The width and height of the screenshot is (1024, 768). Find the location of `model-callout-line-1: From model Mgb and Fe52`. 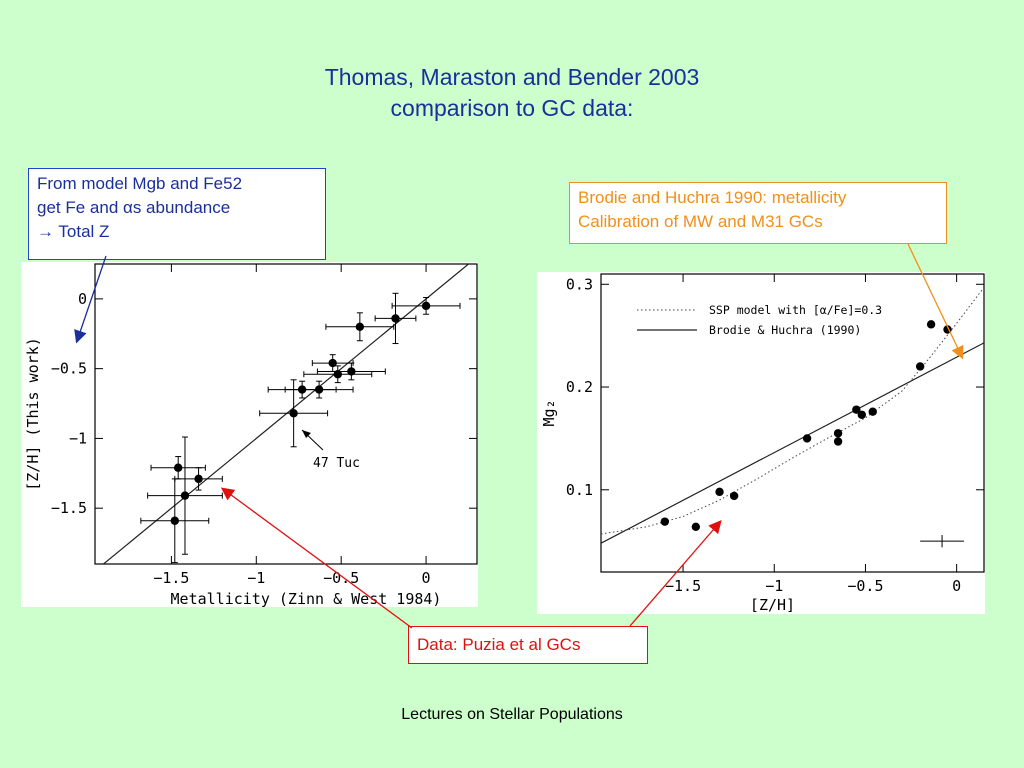

model-callout-line-1: From model Mgb and Fe52 is located at coordinates (140, 183).